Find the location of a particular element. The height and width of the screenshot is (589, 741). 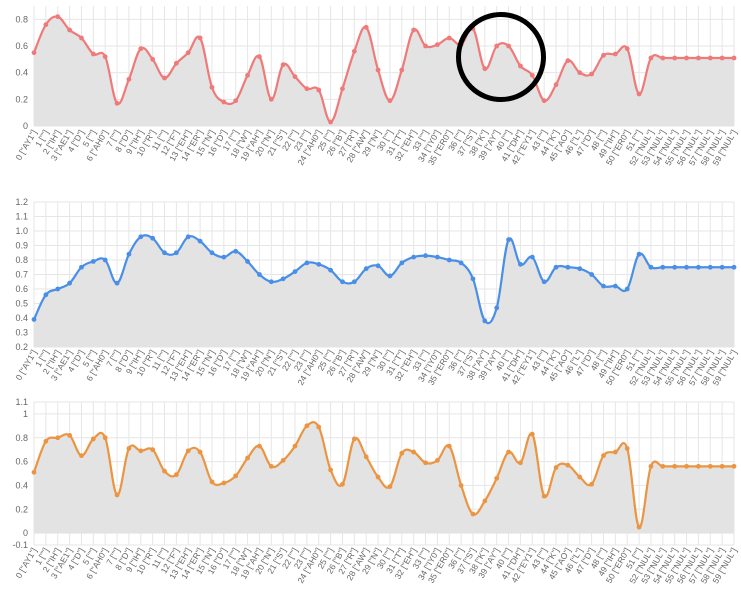

y-tick-label: 1.2 is located at coordinates (21, 202).